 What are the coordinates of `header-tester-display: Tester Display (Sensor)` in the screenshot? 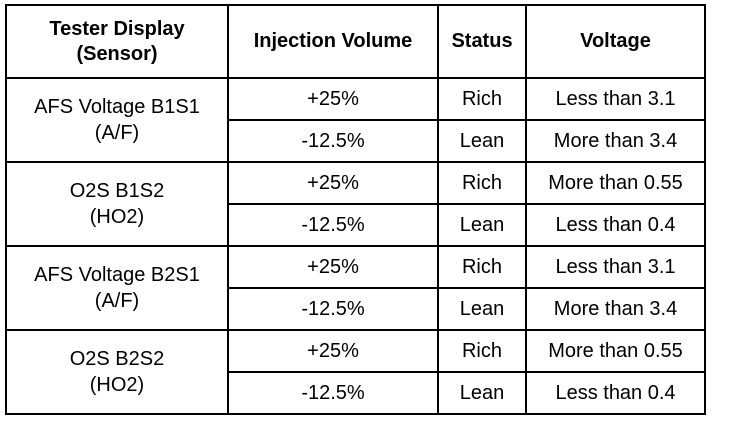 It's located at (117, 41).